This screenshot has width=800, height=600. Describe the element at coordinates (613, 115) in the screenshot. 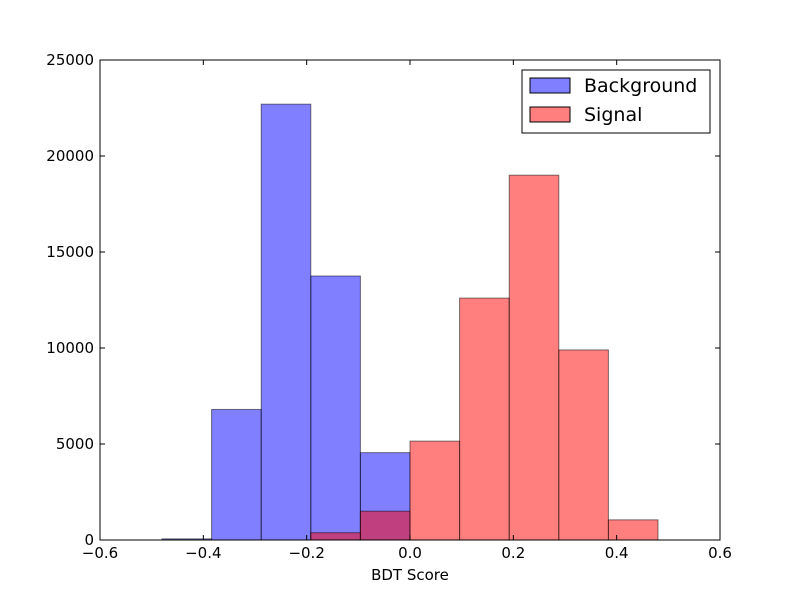

I see `legend-label-signal: Signal` at that location.